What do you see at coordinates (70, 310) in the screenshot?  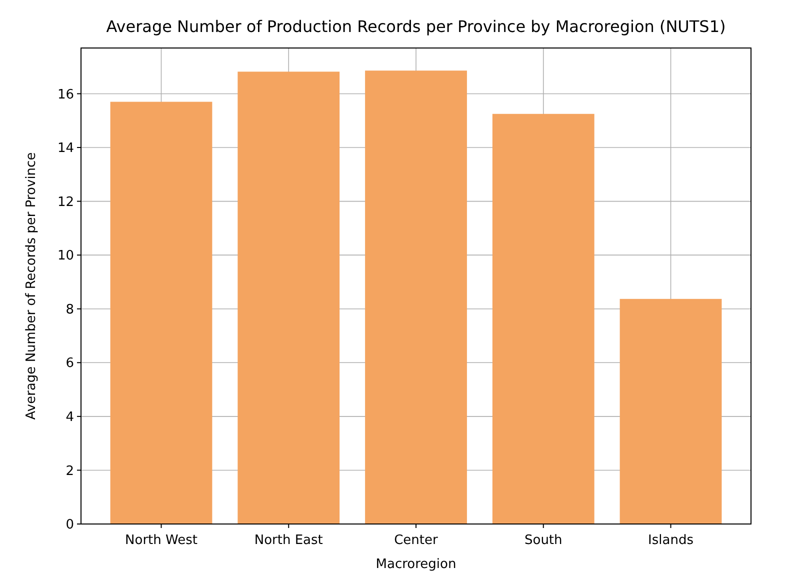 I see `y-tick-label: 8` at bounding box center [70, 310].